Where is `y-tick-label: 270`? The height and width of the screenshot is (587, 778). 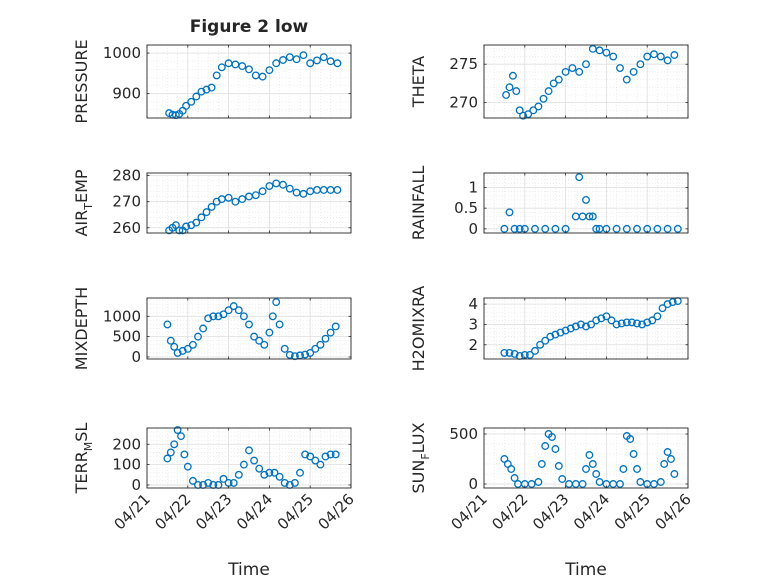
y-tick-label: 270 is located at coordinates (463, 103).